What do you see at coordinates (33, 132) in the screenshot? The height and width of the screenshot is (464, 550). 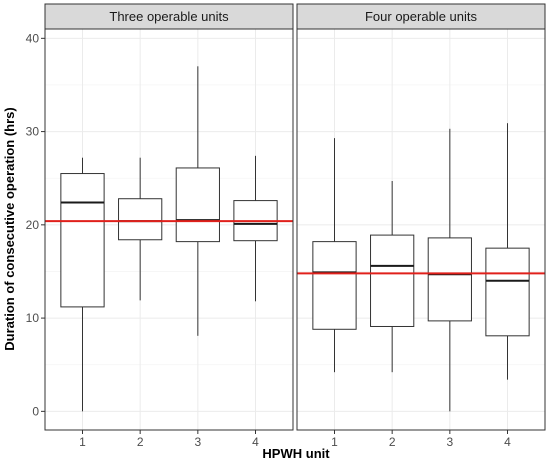 I see `y-tick-label: 30` at bounding box center [33, 132].